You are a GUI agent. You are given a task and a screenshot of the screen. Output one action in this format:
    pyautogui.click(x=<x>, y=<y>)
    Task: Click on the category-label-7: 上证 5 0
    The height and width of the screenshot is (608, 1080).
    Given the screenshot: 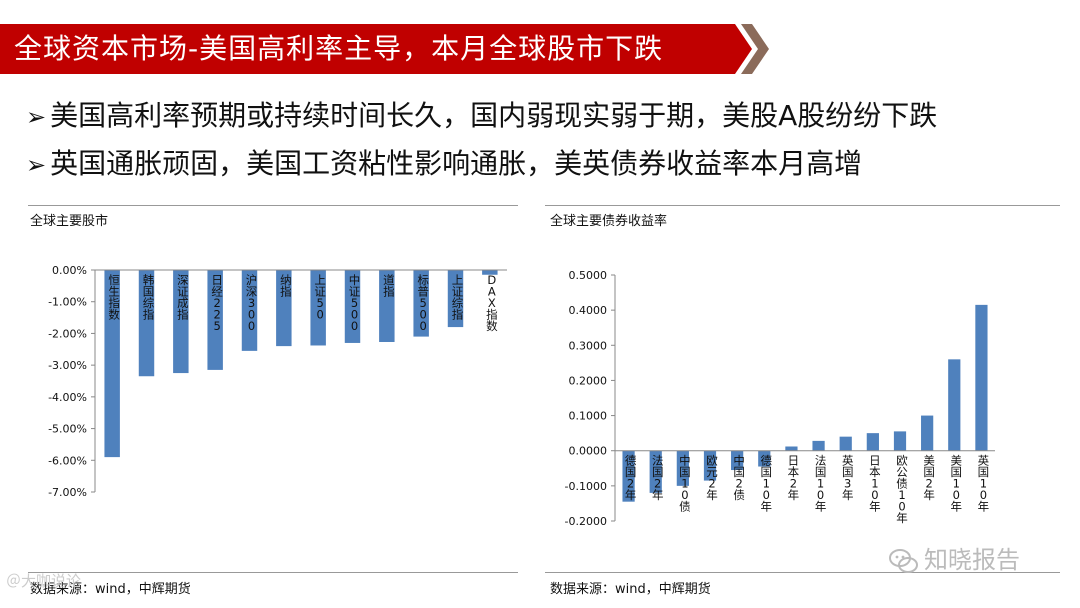 What is the action you would take?
    pyautogui.click(x=320, y=297)
    